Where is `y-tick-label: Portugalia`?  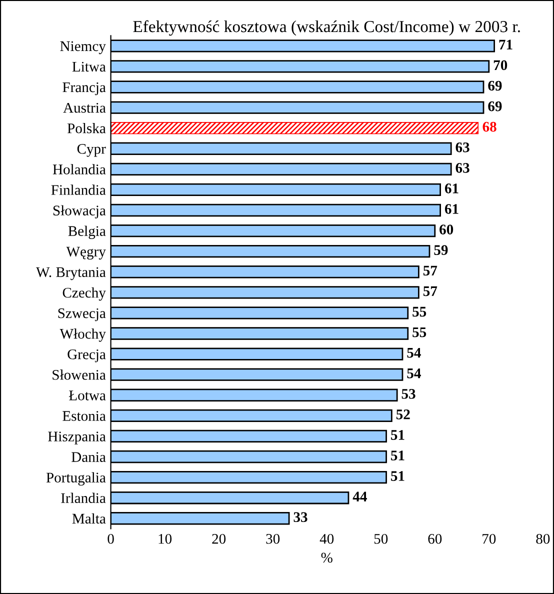 y-tick-label: Portugalia is located at coordinates (76, 479).